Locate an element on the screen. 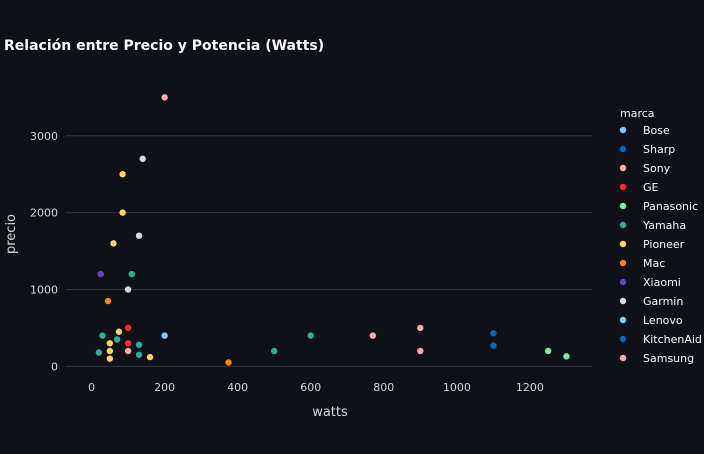  y-axis-ticks: 0 1000 2000 3000 is located at coordinates (44, 252).